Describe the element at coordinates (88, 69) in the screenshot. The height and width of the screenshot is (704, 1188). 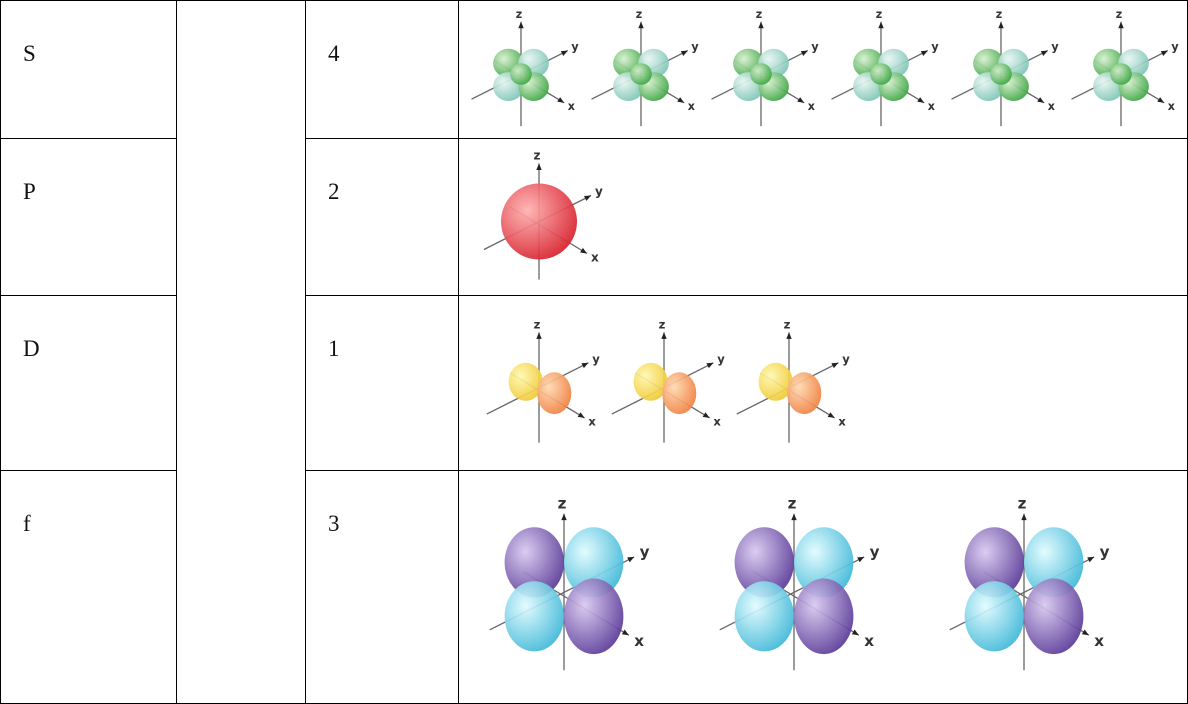
I see `row-label: S` at that location.